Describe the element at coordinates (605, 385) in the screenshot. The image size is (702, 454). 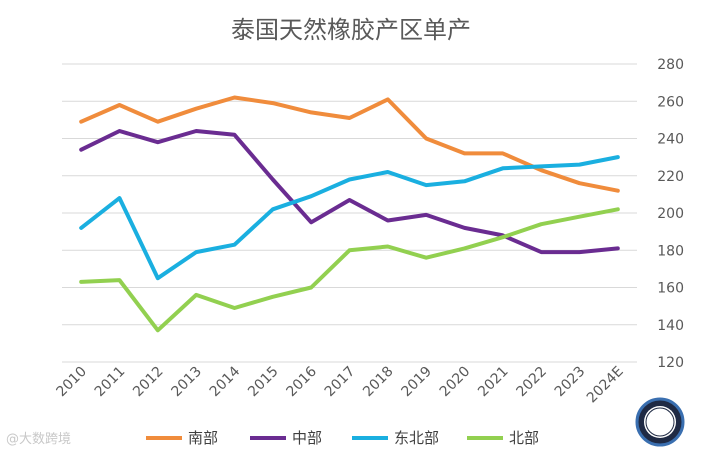
I see `x-tick-label: 2024E` at that location.